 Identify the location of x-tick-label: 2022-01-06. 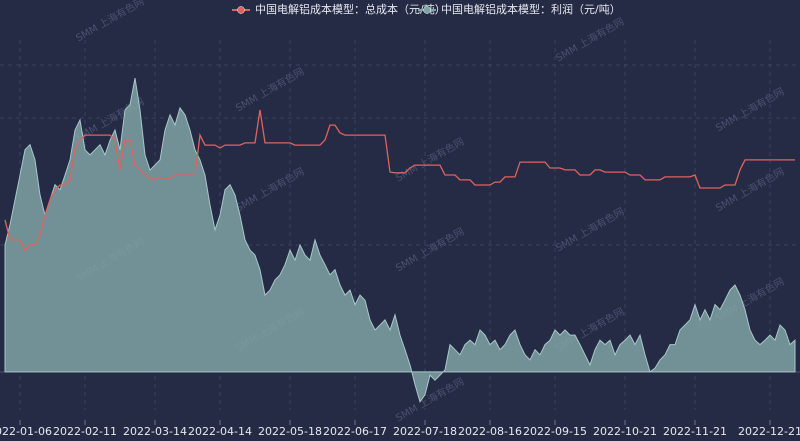
(26, 431).